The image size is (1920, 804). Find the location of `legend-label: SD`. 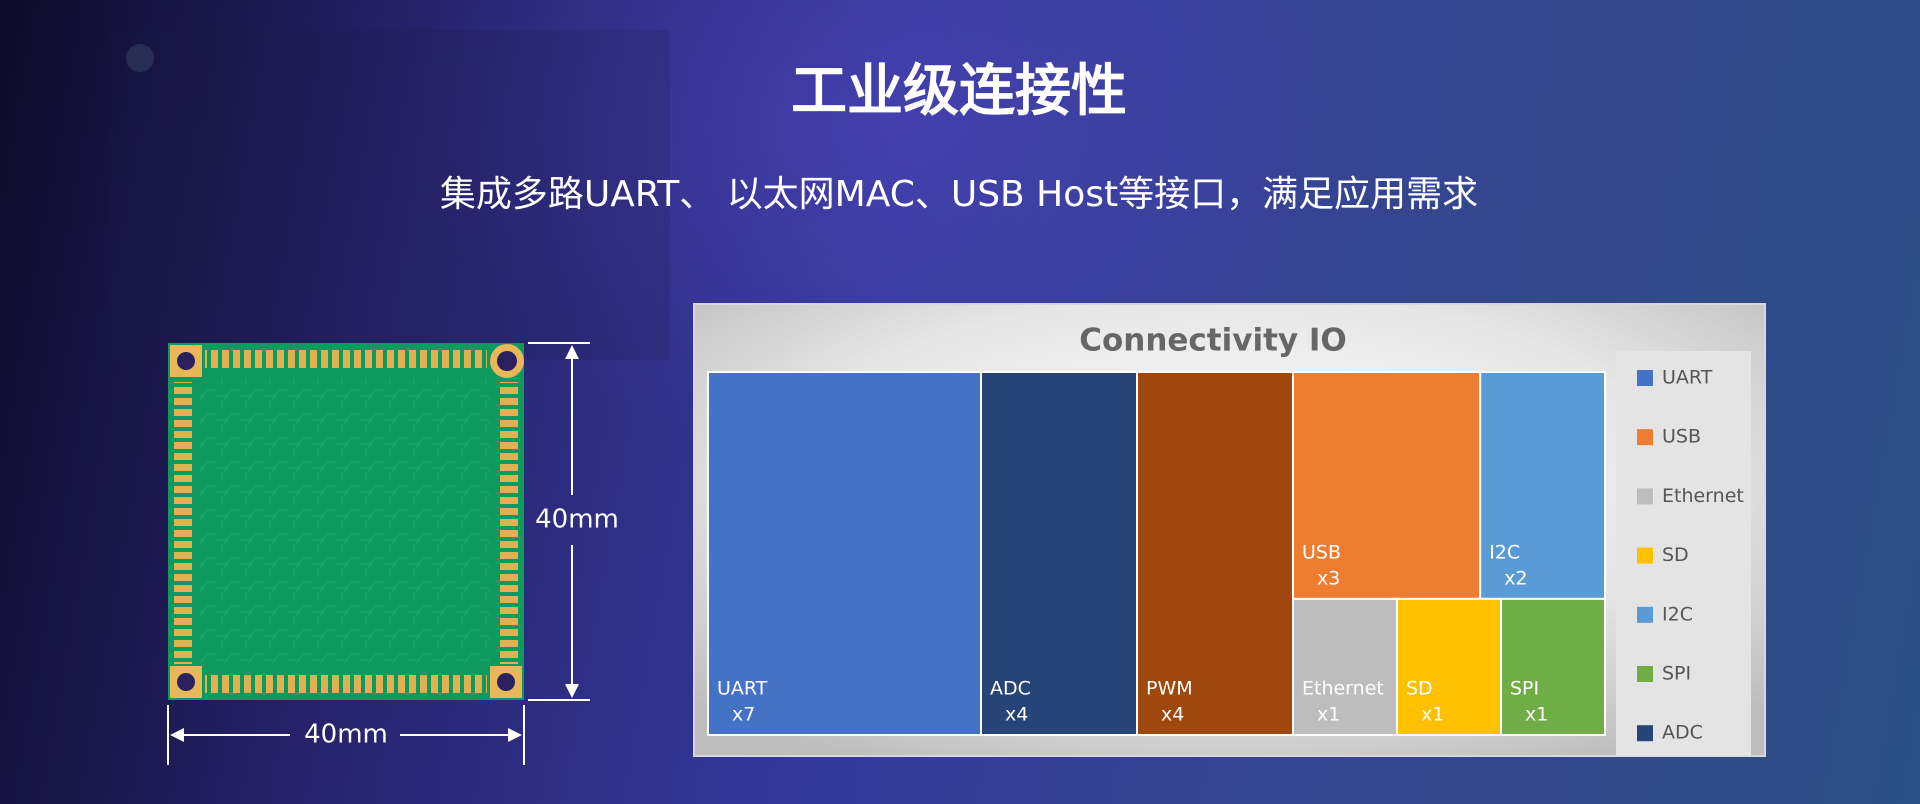

legend-label: SD is located at coordinates (1675, 555).